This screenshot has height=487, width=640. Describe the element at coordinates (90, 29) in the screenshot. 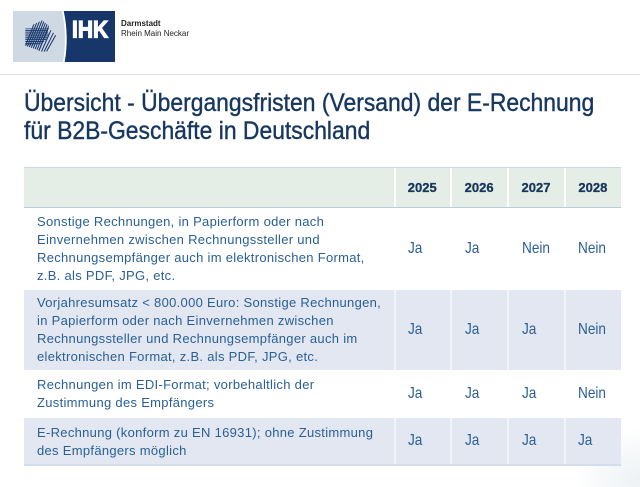

I see `svg-text: IHK` at that location.